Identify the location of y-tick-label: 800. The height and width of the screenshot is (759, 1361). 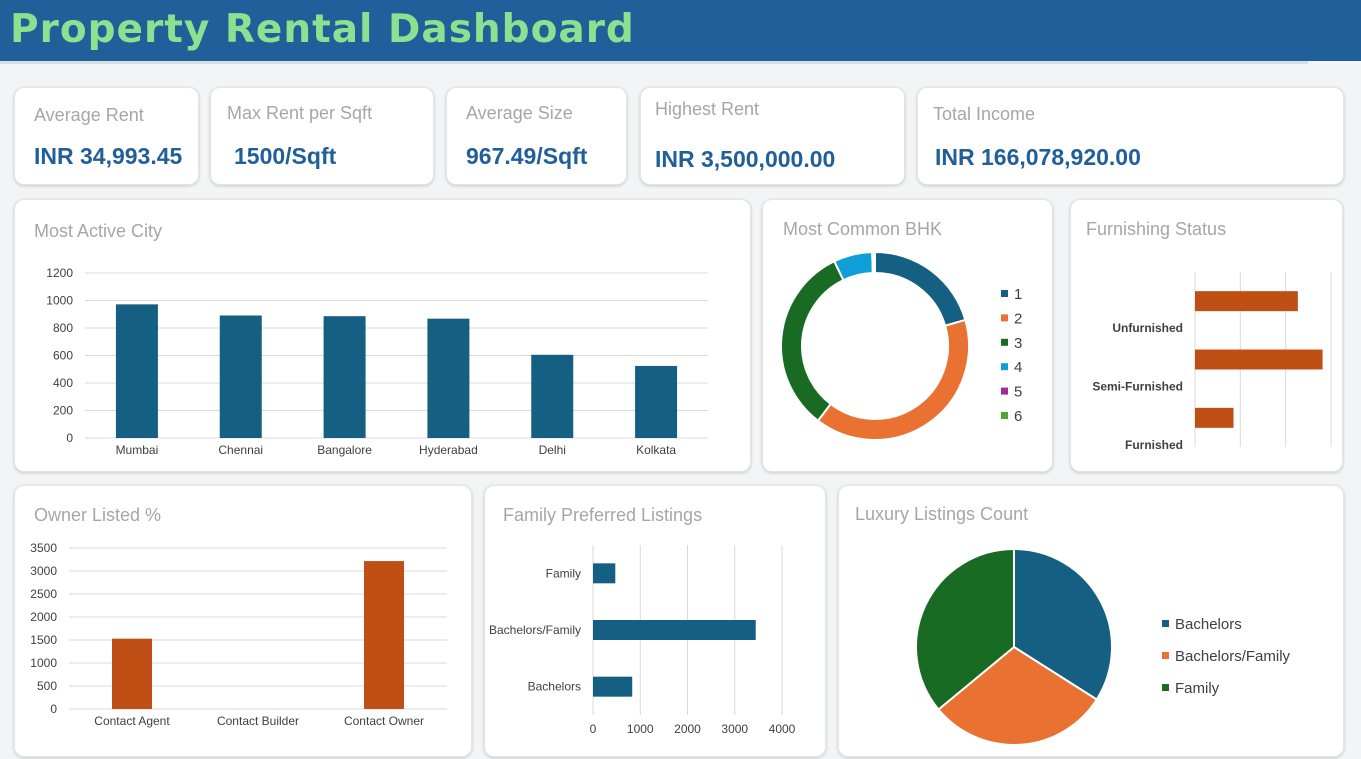
(63, 328).